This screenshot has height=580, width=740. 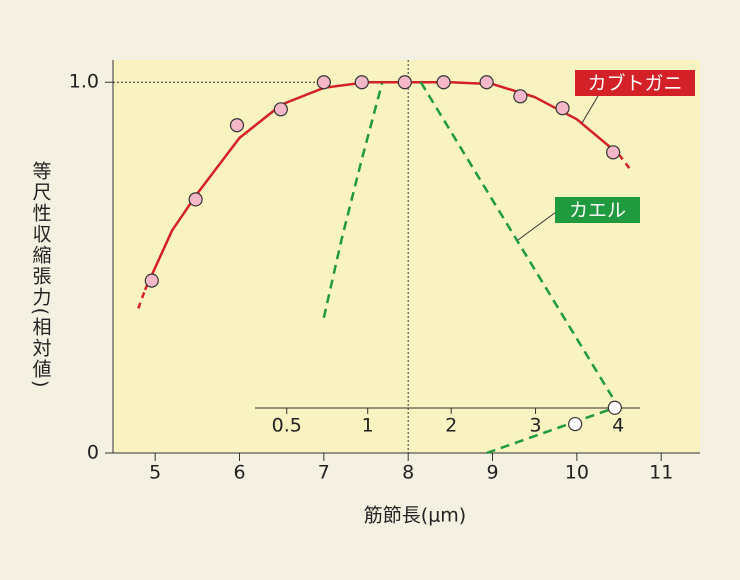 I want to click on y-tick-label: 1.0, so click(x=84, y=82).